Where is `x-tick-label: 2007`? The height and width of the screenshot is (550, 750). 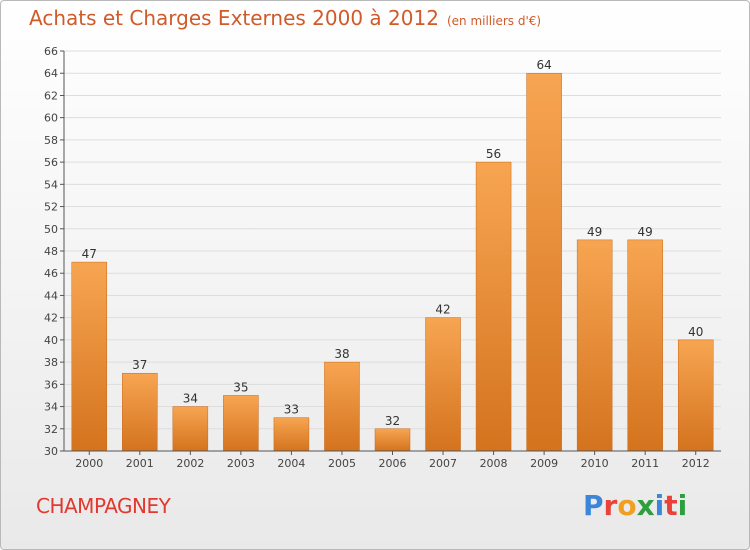
x-tick-label: 2007 is located at coordinates (443, 463).